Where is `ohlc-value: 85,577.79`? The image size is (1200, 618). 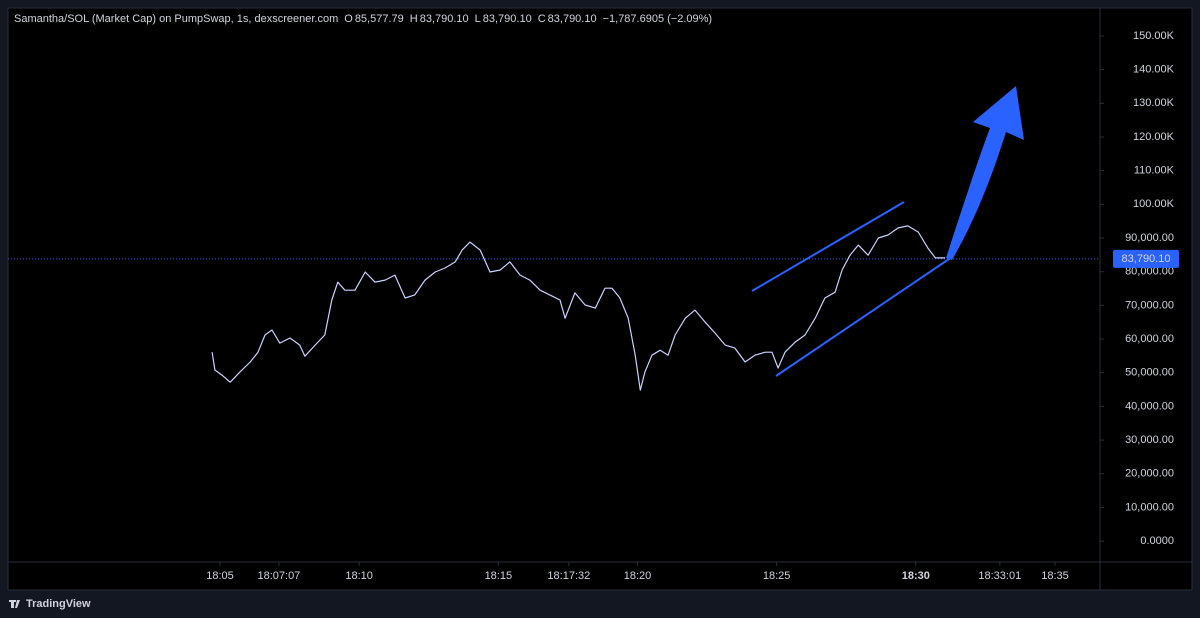 ohlc-value: 85,577.79 is located at coordinates (379, 19).